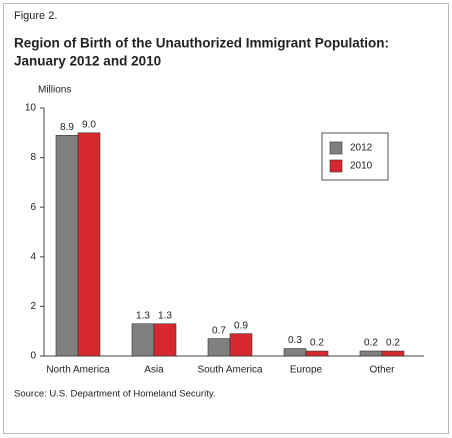 This screenshot has width=452, height=438. Describe the element at coordinates (78, 370) in the screenshot. I see `x-tick-label: North America` at that location.